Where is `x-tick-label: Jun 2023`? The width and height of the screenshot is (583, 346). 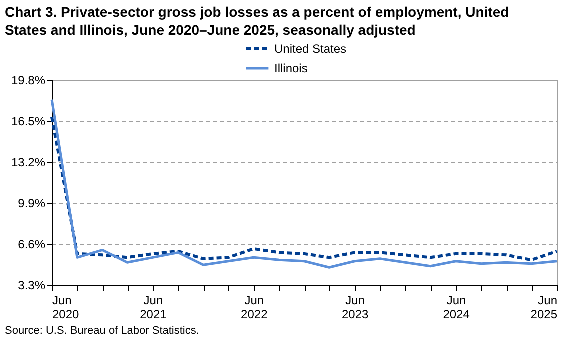
x-tick-label: Jun 2023 is located at coordinates (356, 308).